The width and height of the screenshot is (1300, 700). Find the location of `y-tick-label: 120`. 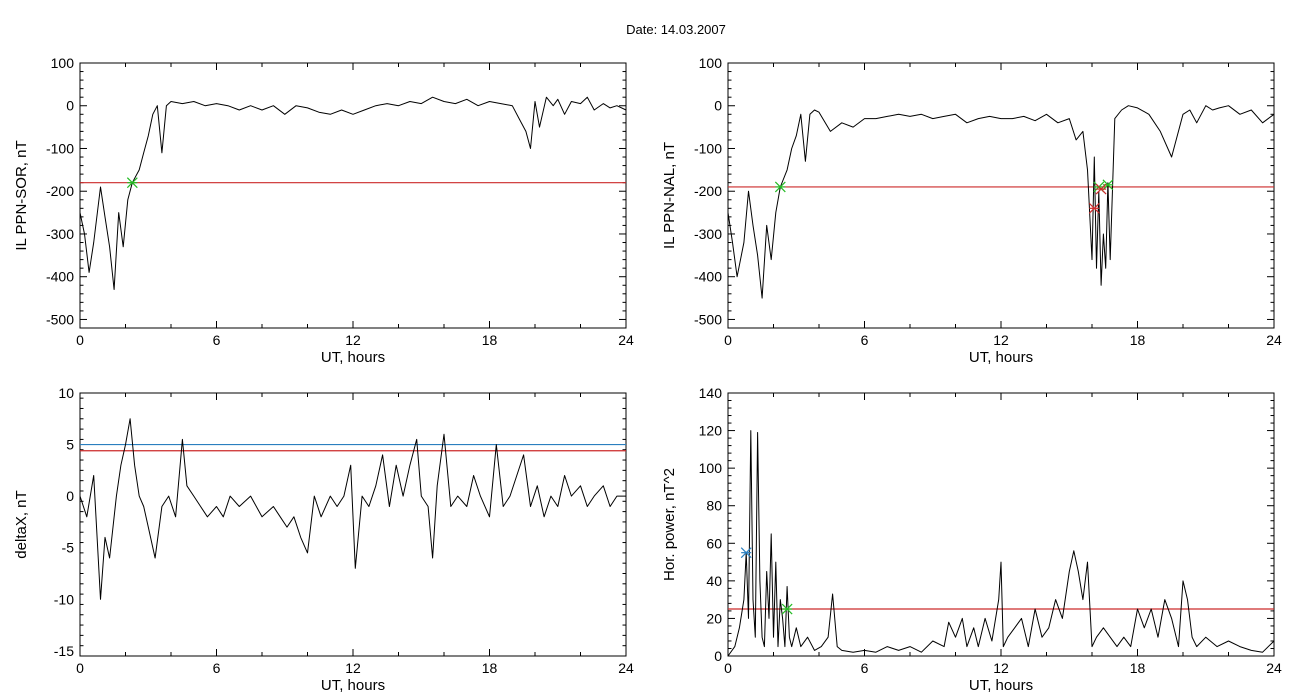

y-tick-label: 120 is located at coordinates (711, 431).